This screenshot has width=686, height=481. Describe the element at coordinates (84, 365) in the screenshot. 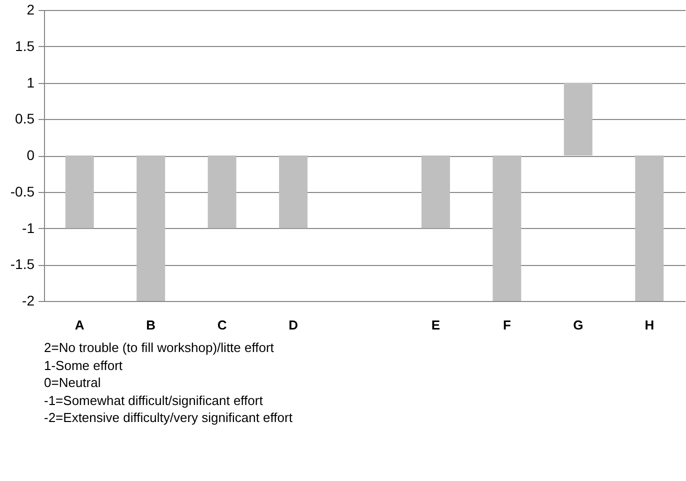

I see `text: 1-Some effort` at that location.